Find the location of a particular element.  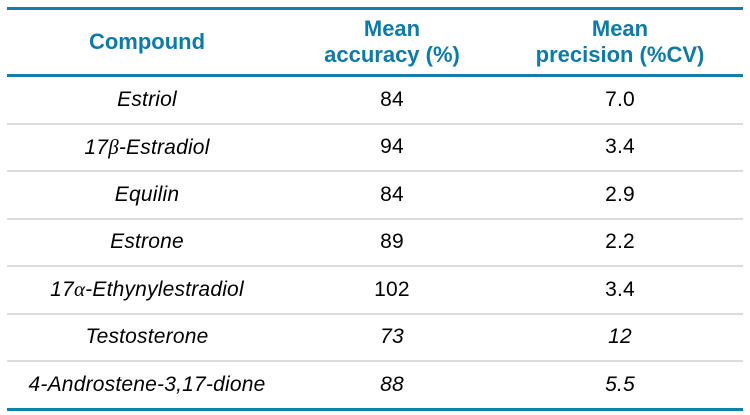

table-row: 4-Androstene-3,17-dione 88 5.5 is located at coordinates (375, 386).